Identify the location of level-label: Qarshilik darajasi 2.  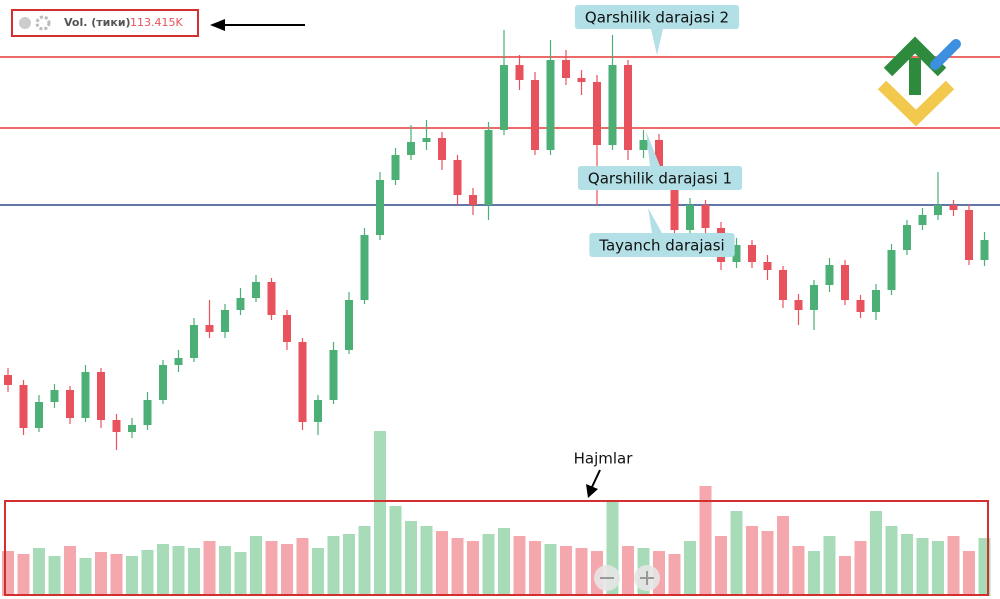
(657, 18).